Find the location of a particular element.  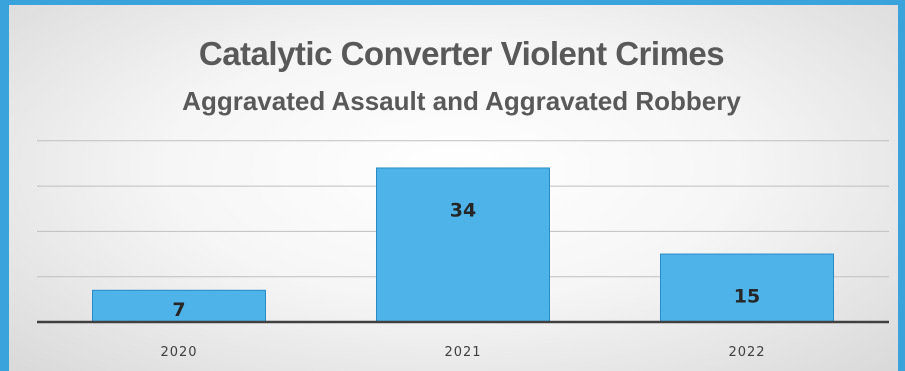

data-label-2021: 34 is located at coordinates (463, 210).